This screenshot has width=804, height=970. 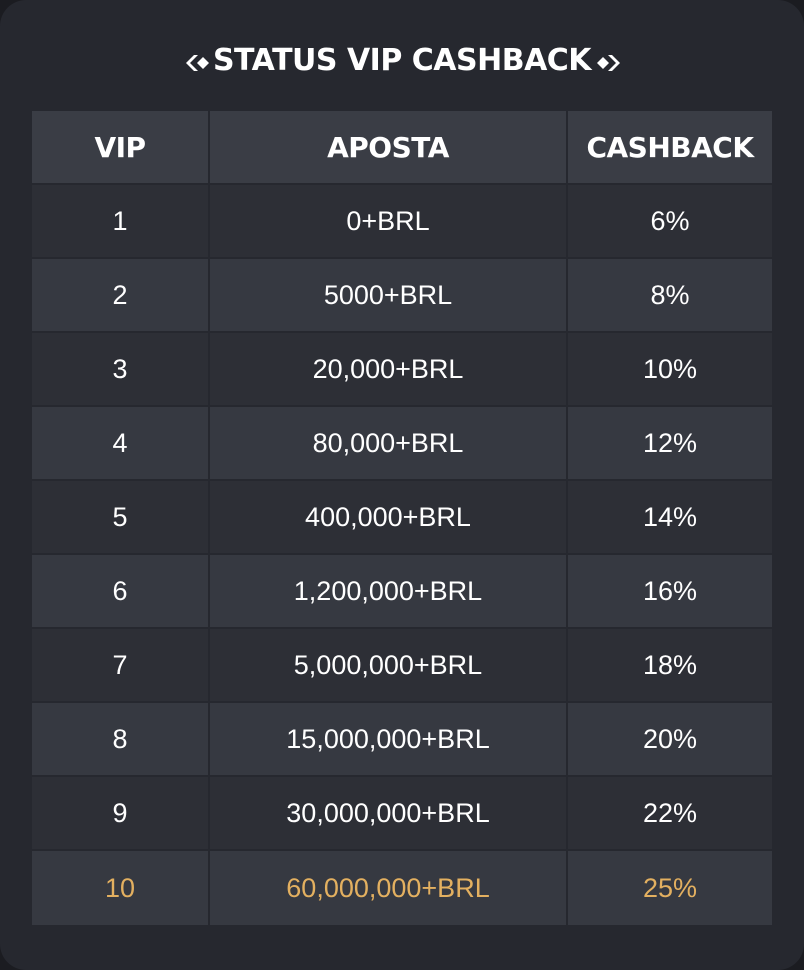 What do you see at coordinates (669, 591) in the screenshot?
I see `cashback-cell: 16%` at bounding box center [669, 591].